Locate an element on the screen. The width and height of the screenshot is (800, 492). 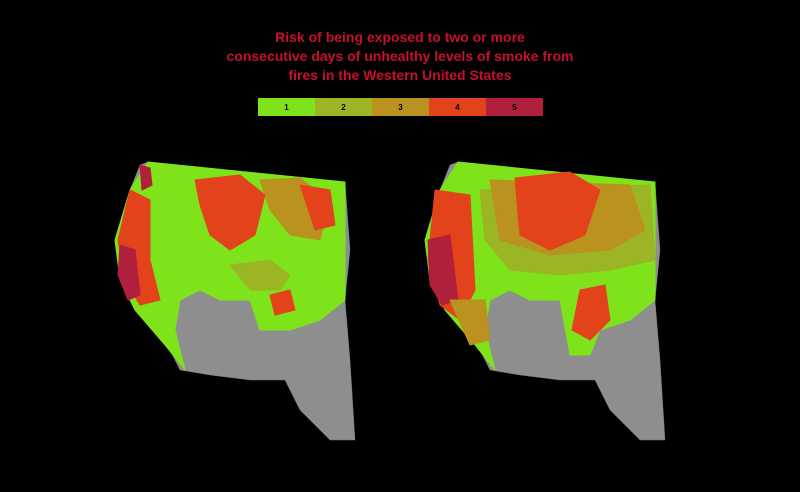
legend-label: 1 is located at coordinates (286, 107).